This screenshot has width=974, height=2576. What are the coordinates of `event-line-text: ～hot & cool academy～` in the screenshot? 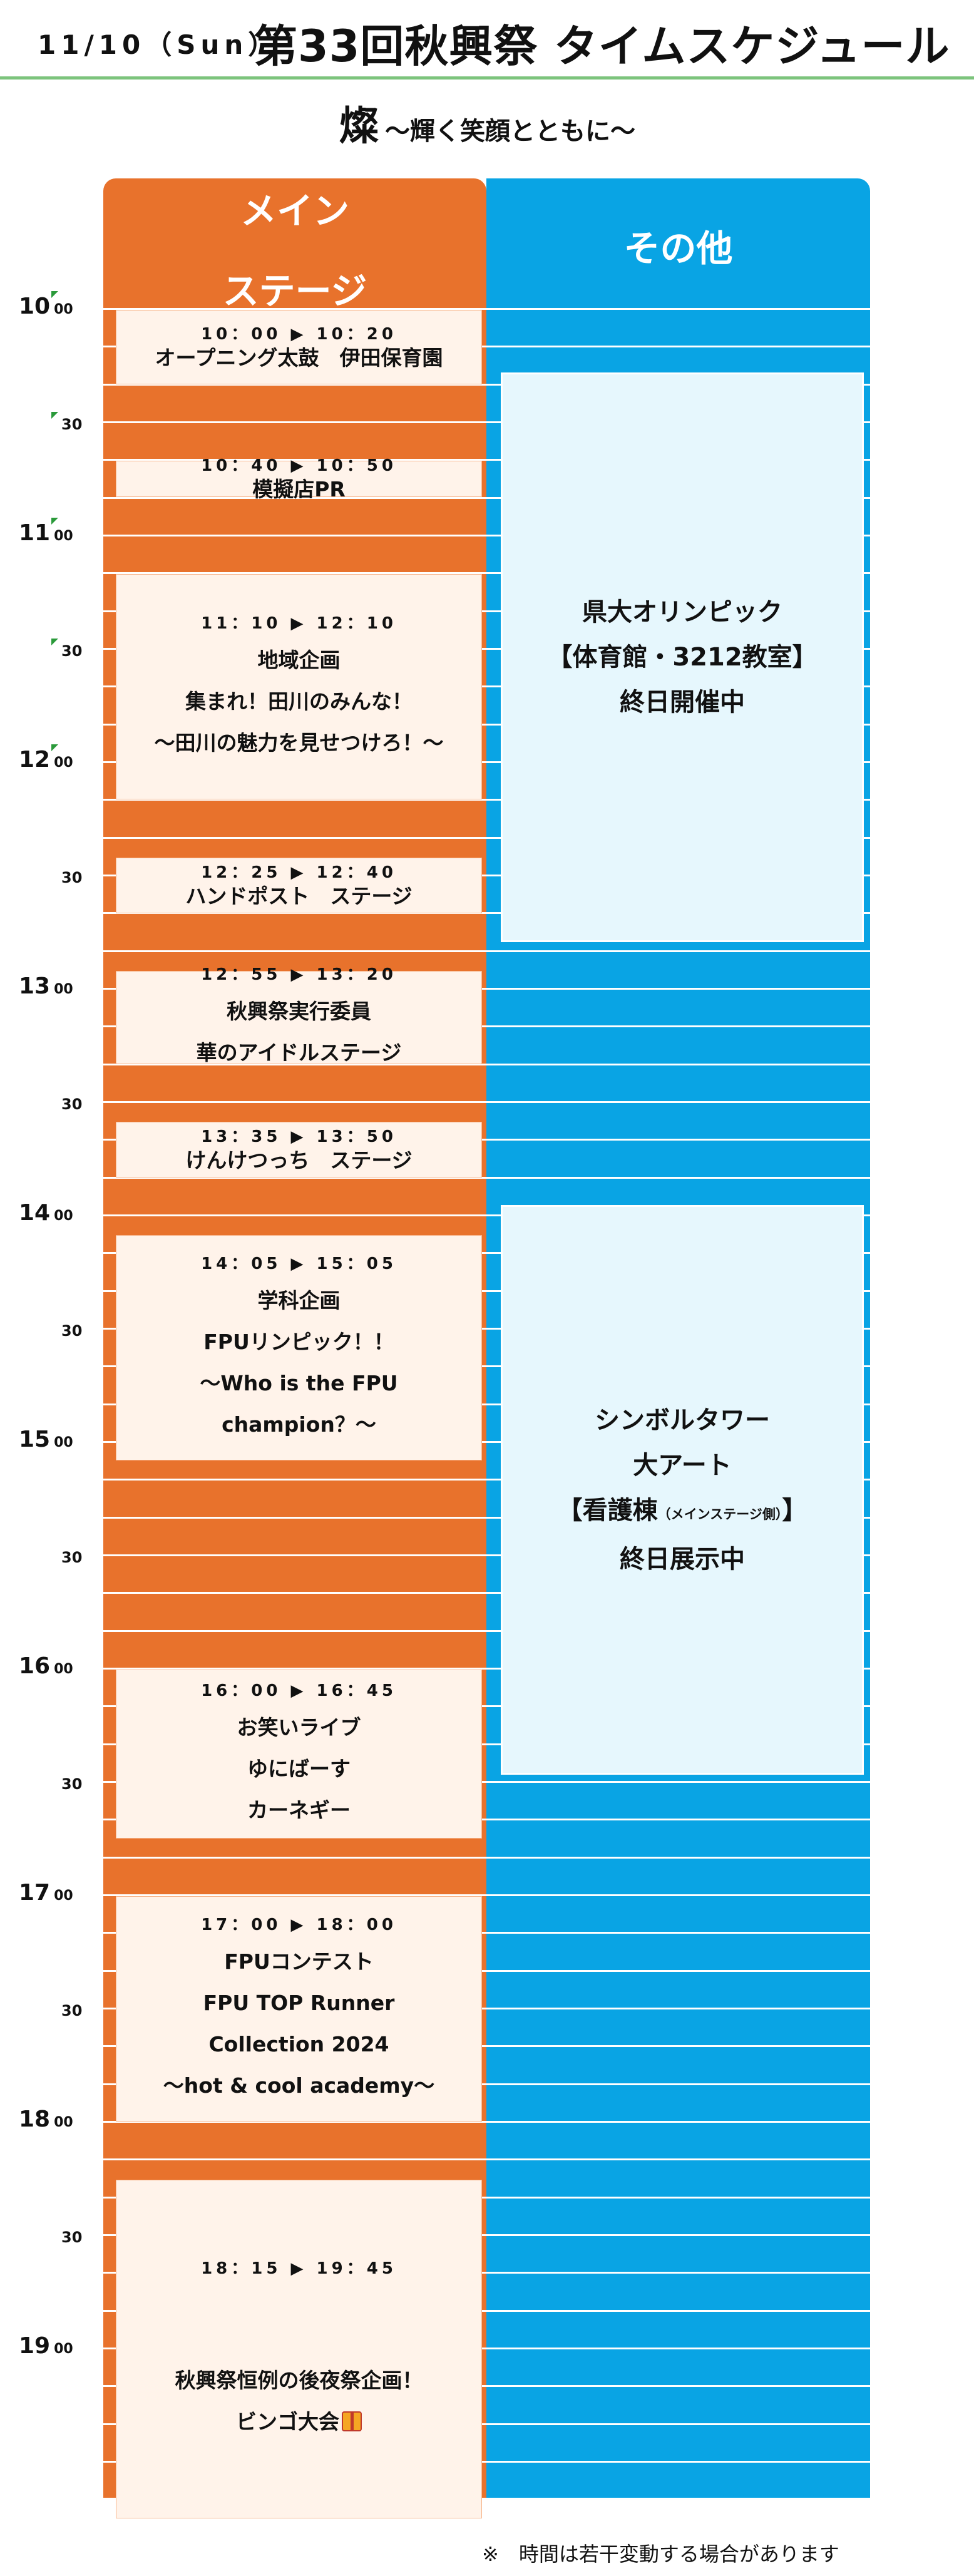 It's located at (299, 2085).